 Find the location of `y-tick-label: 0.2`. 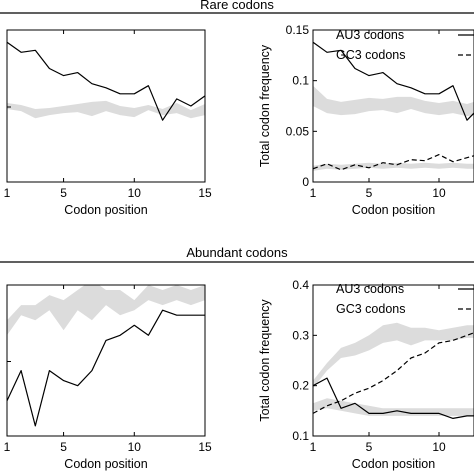

y-tick-label: 0.2 is located at coordinates (300, 386).